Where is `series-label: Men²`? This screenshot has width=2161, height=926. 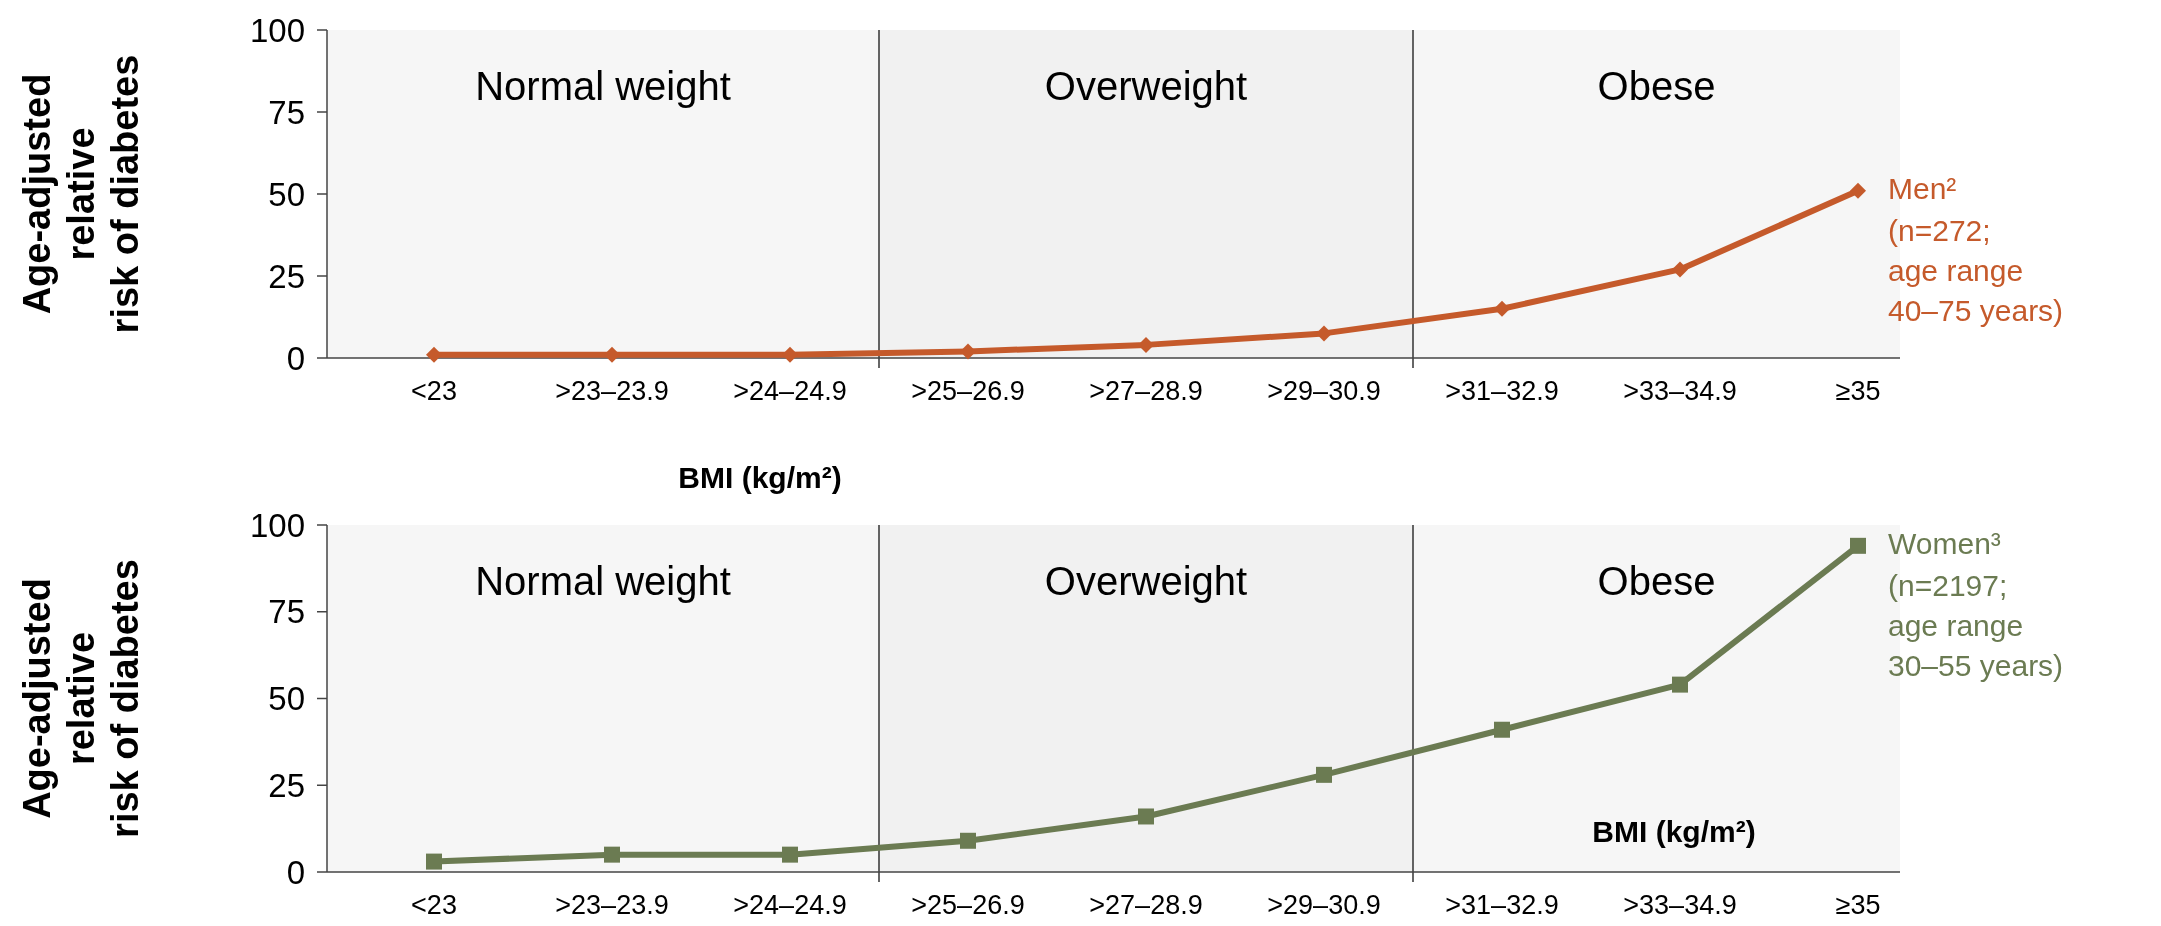
series-label: Men² is located at coordinates (1922, 188).